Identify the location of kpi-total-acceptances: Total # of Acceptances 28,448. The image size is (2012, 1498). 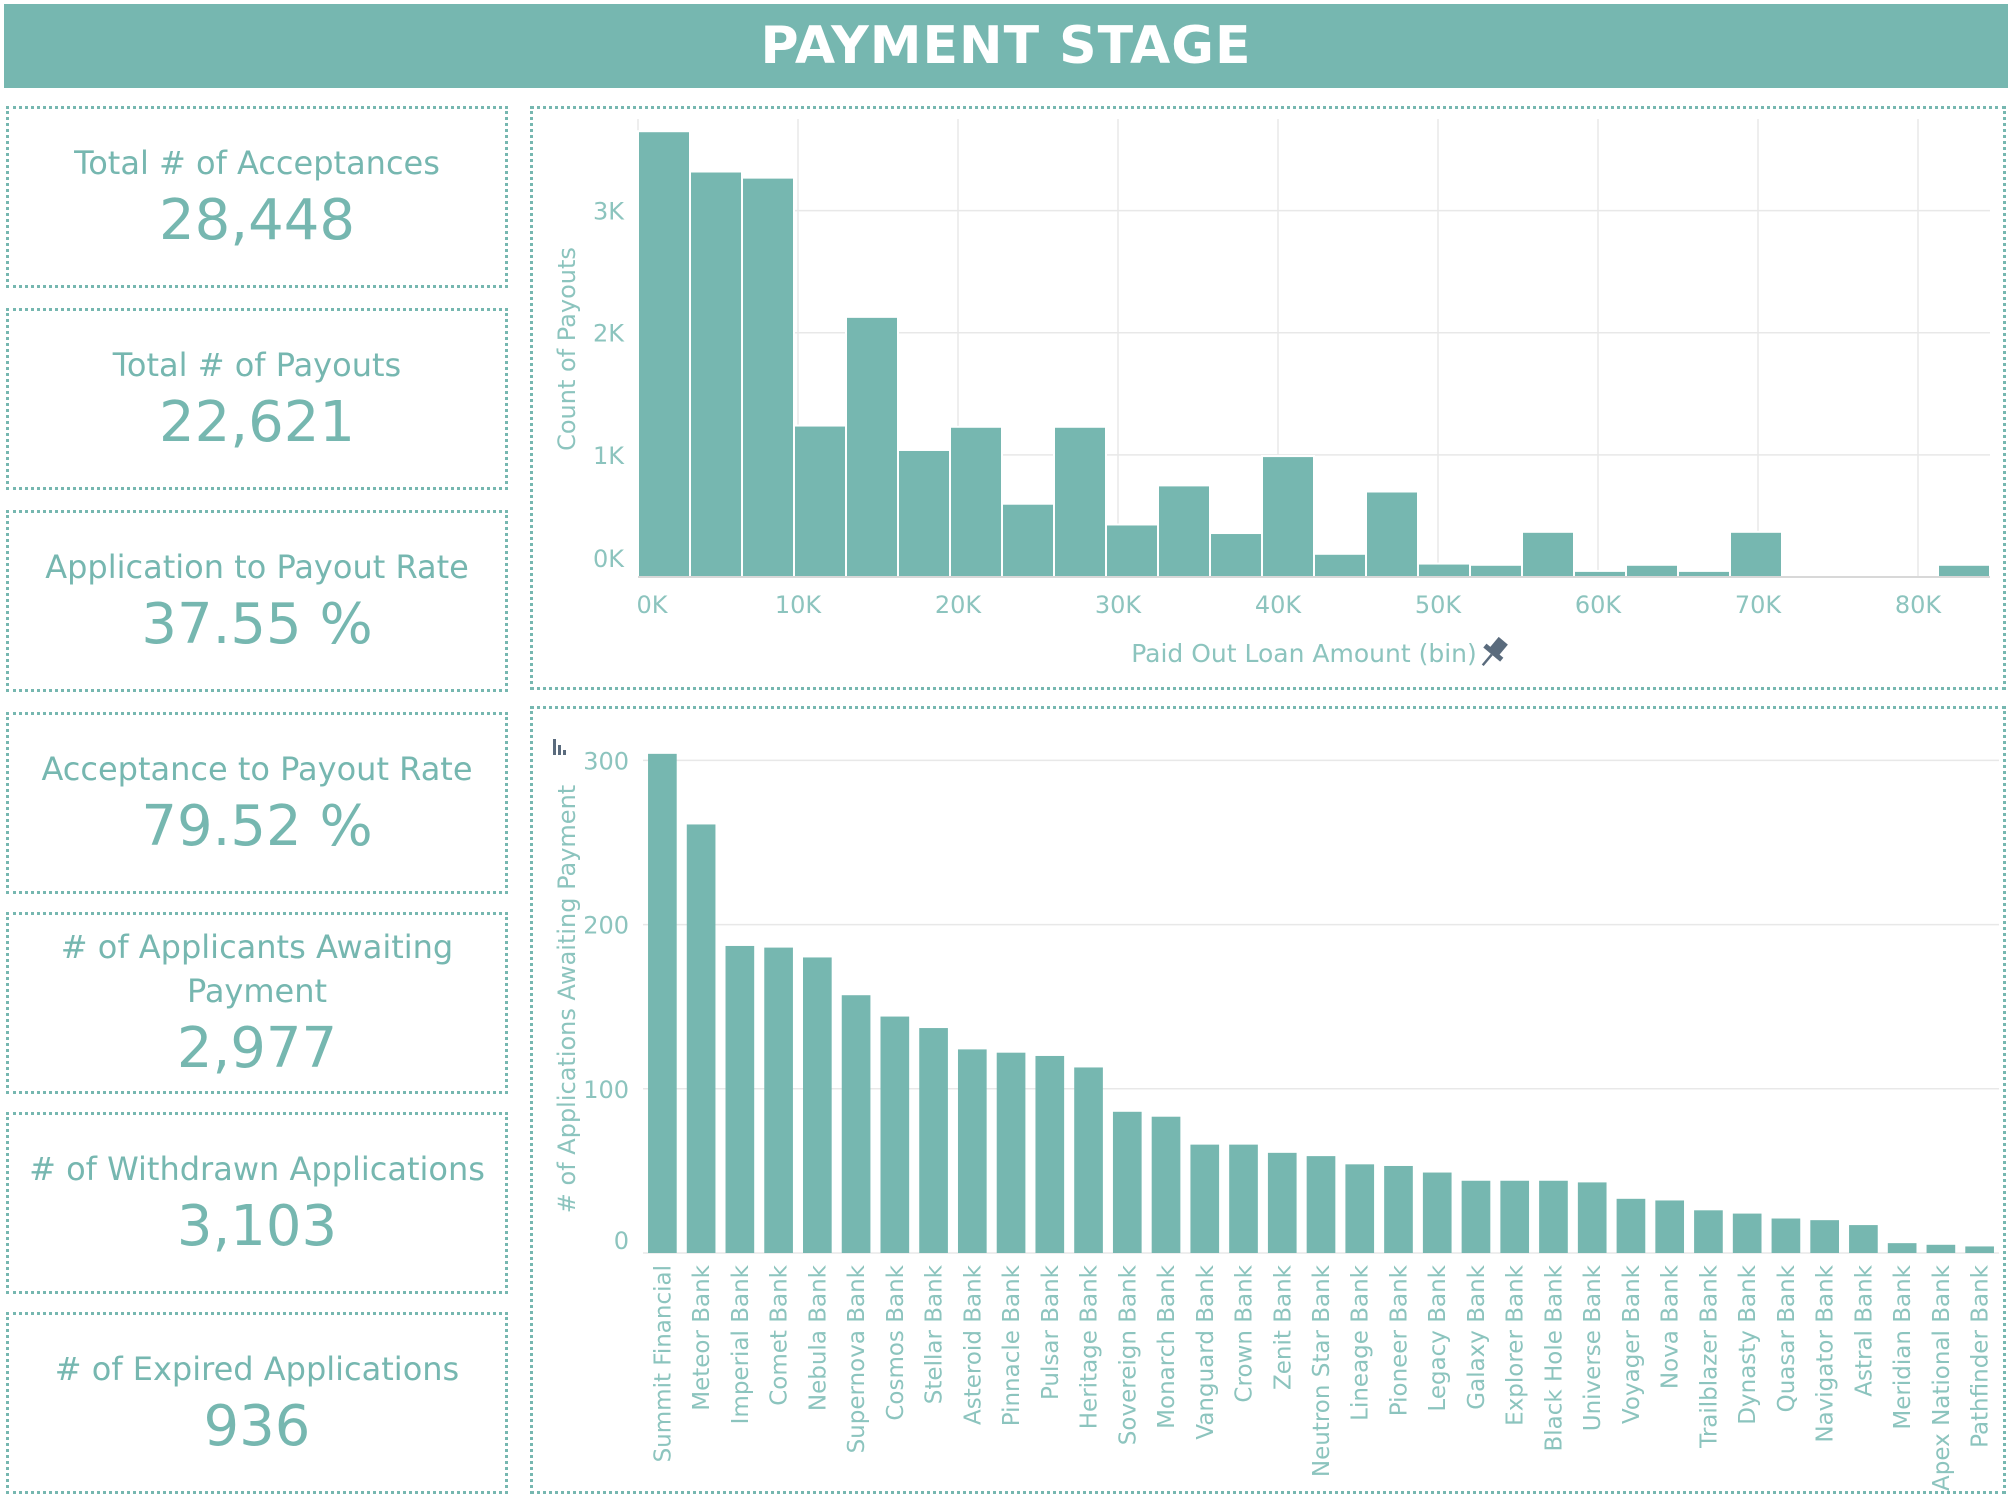
(257, 197).